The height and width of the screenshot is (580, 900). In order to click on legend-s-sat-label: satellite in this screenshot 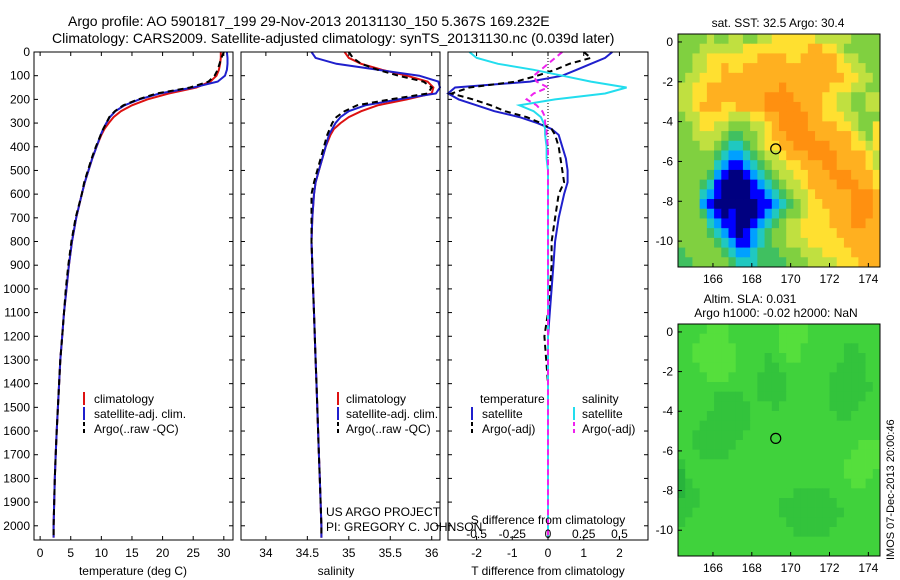, I will do `click(602, 414)`.